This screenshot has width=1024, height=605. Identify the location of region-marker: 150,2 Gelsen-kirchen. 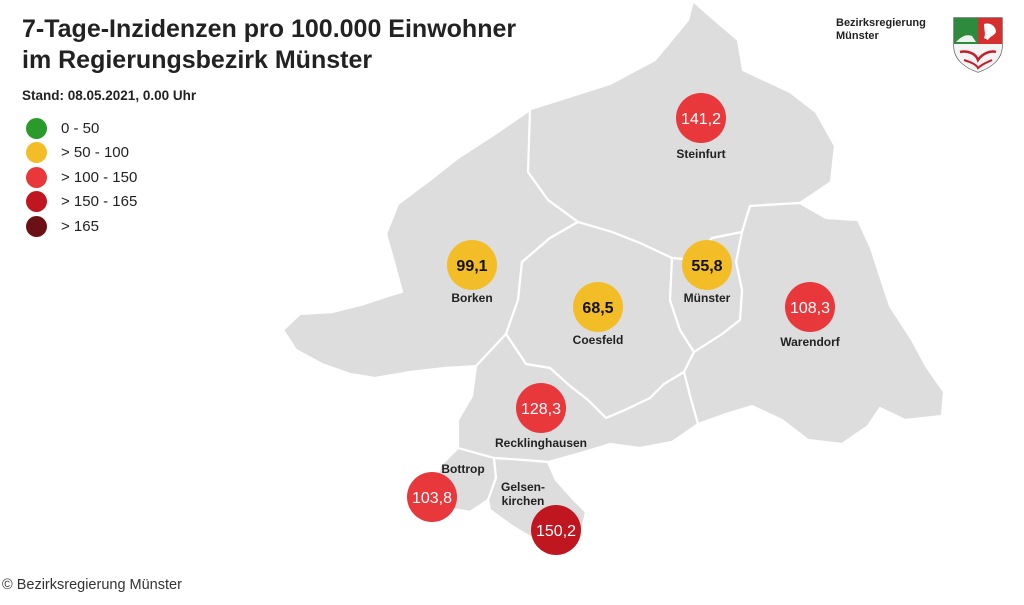
(541, 517).